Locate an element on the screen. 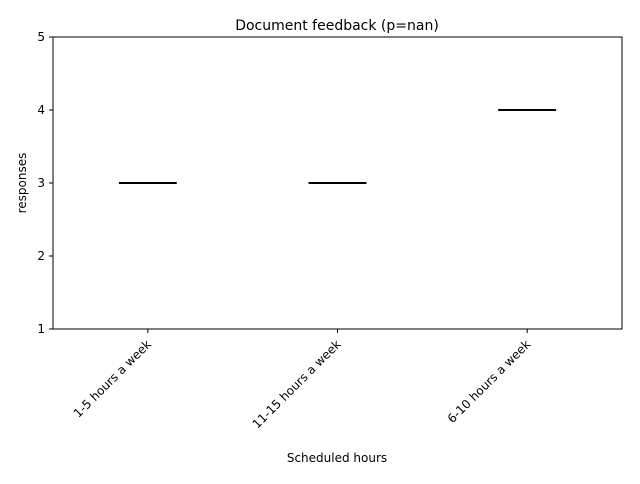 This screenshot has height=484, width=640. y-tick-label: 1 is located at coordinates (41, 329).